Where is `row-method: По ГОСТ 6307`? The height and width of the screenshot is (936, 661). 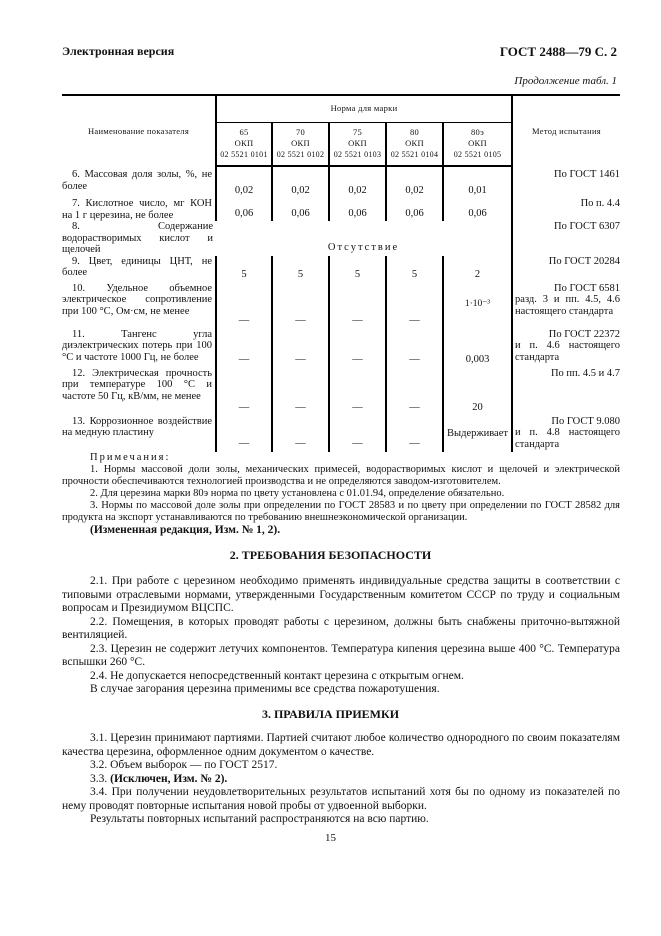 row-method: По ГОСТ 6307 is located at coordinates (587, 226).